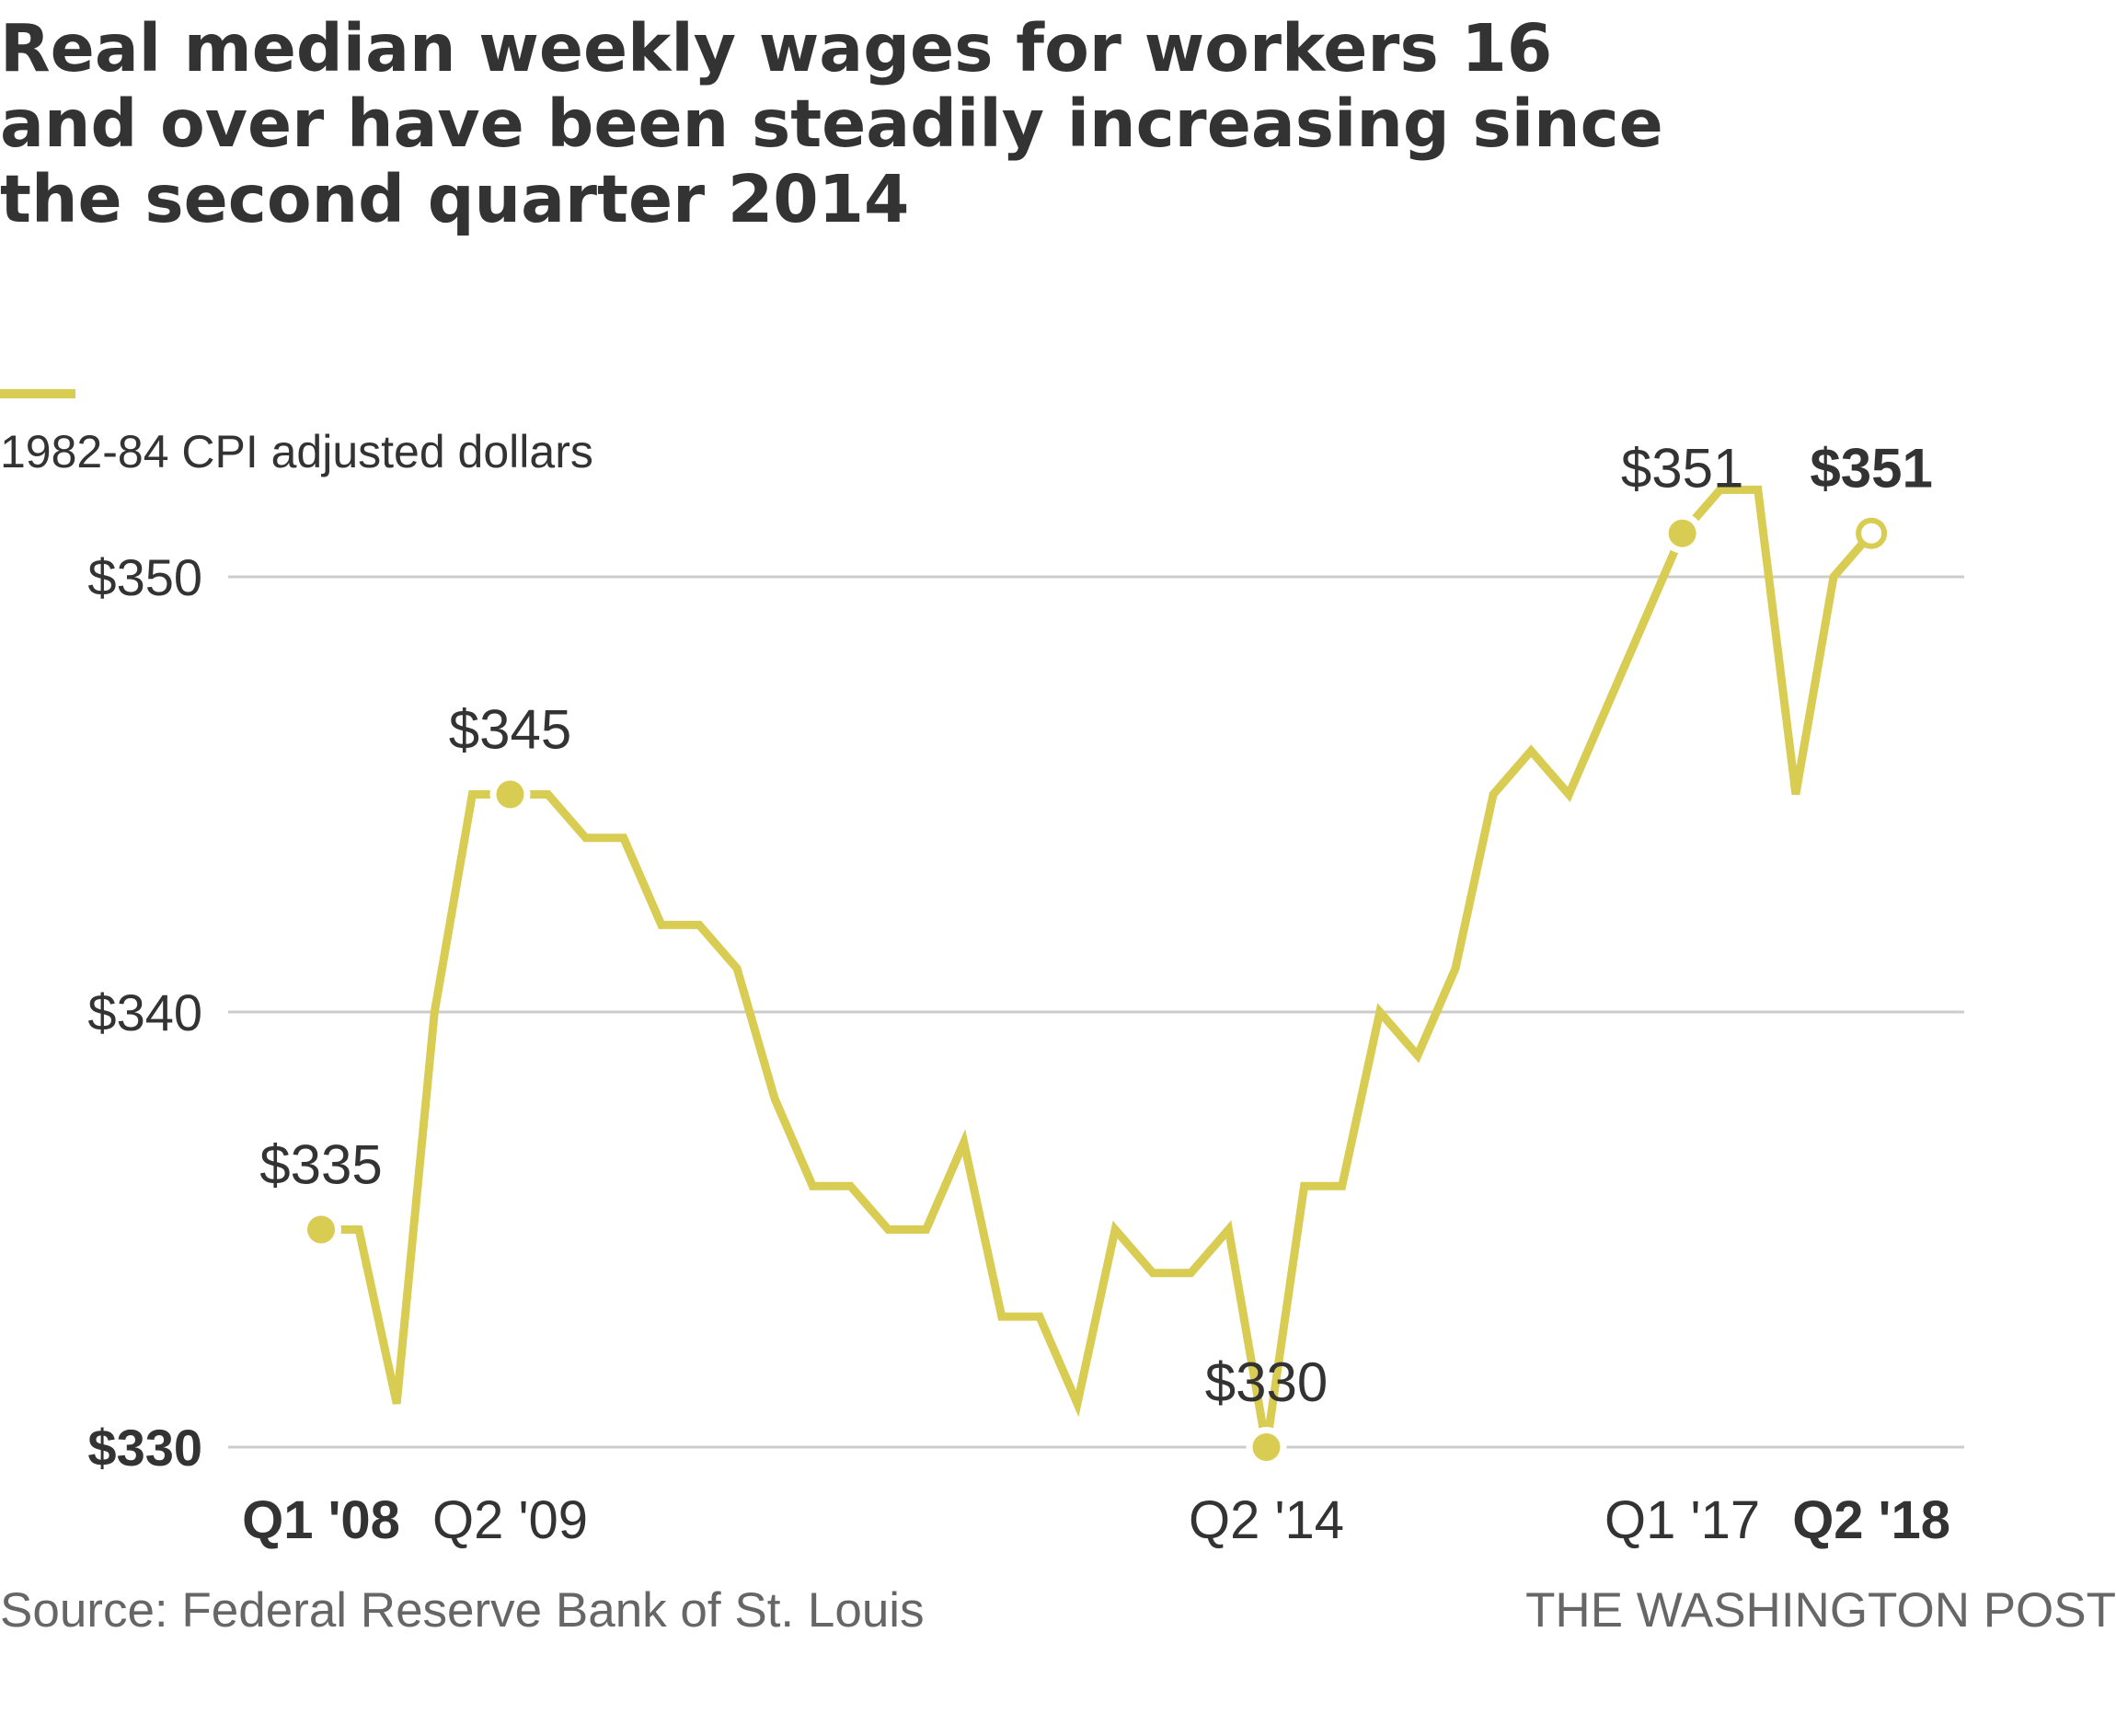 The height and width of the screenshot is (1736, 2116). Describe the element at coordinates (1266, 1520) in the screenshot. I see `x-tick-label-25: Q2 '14` at that location.